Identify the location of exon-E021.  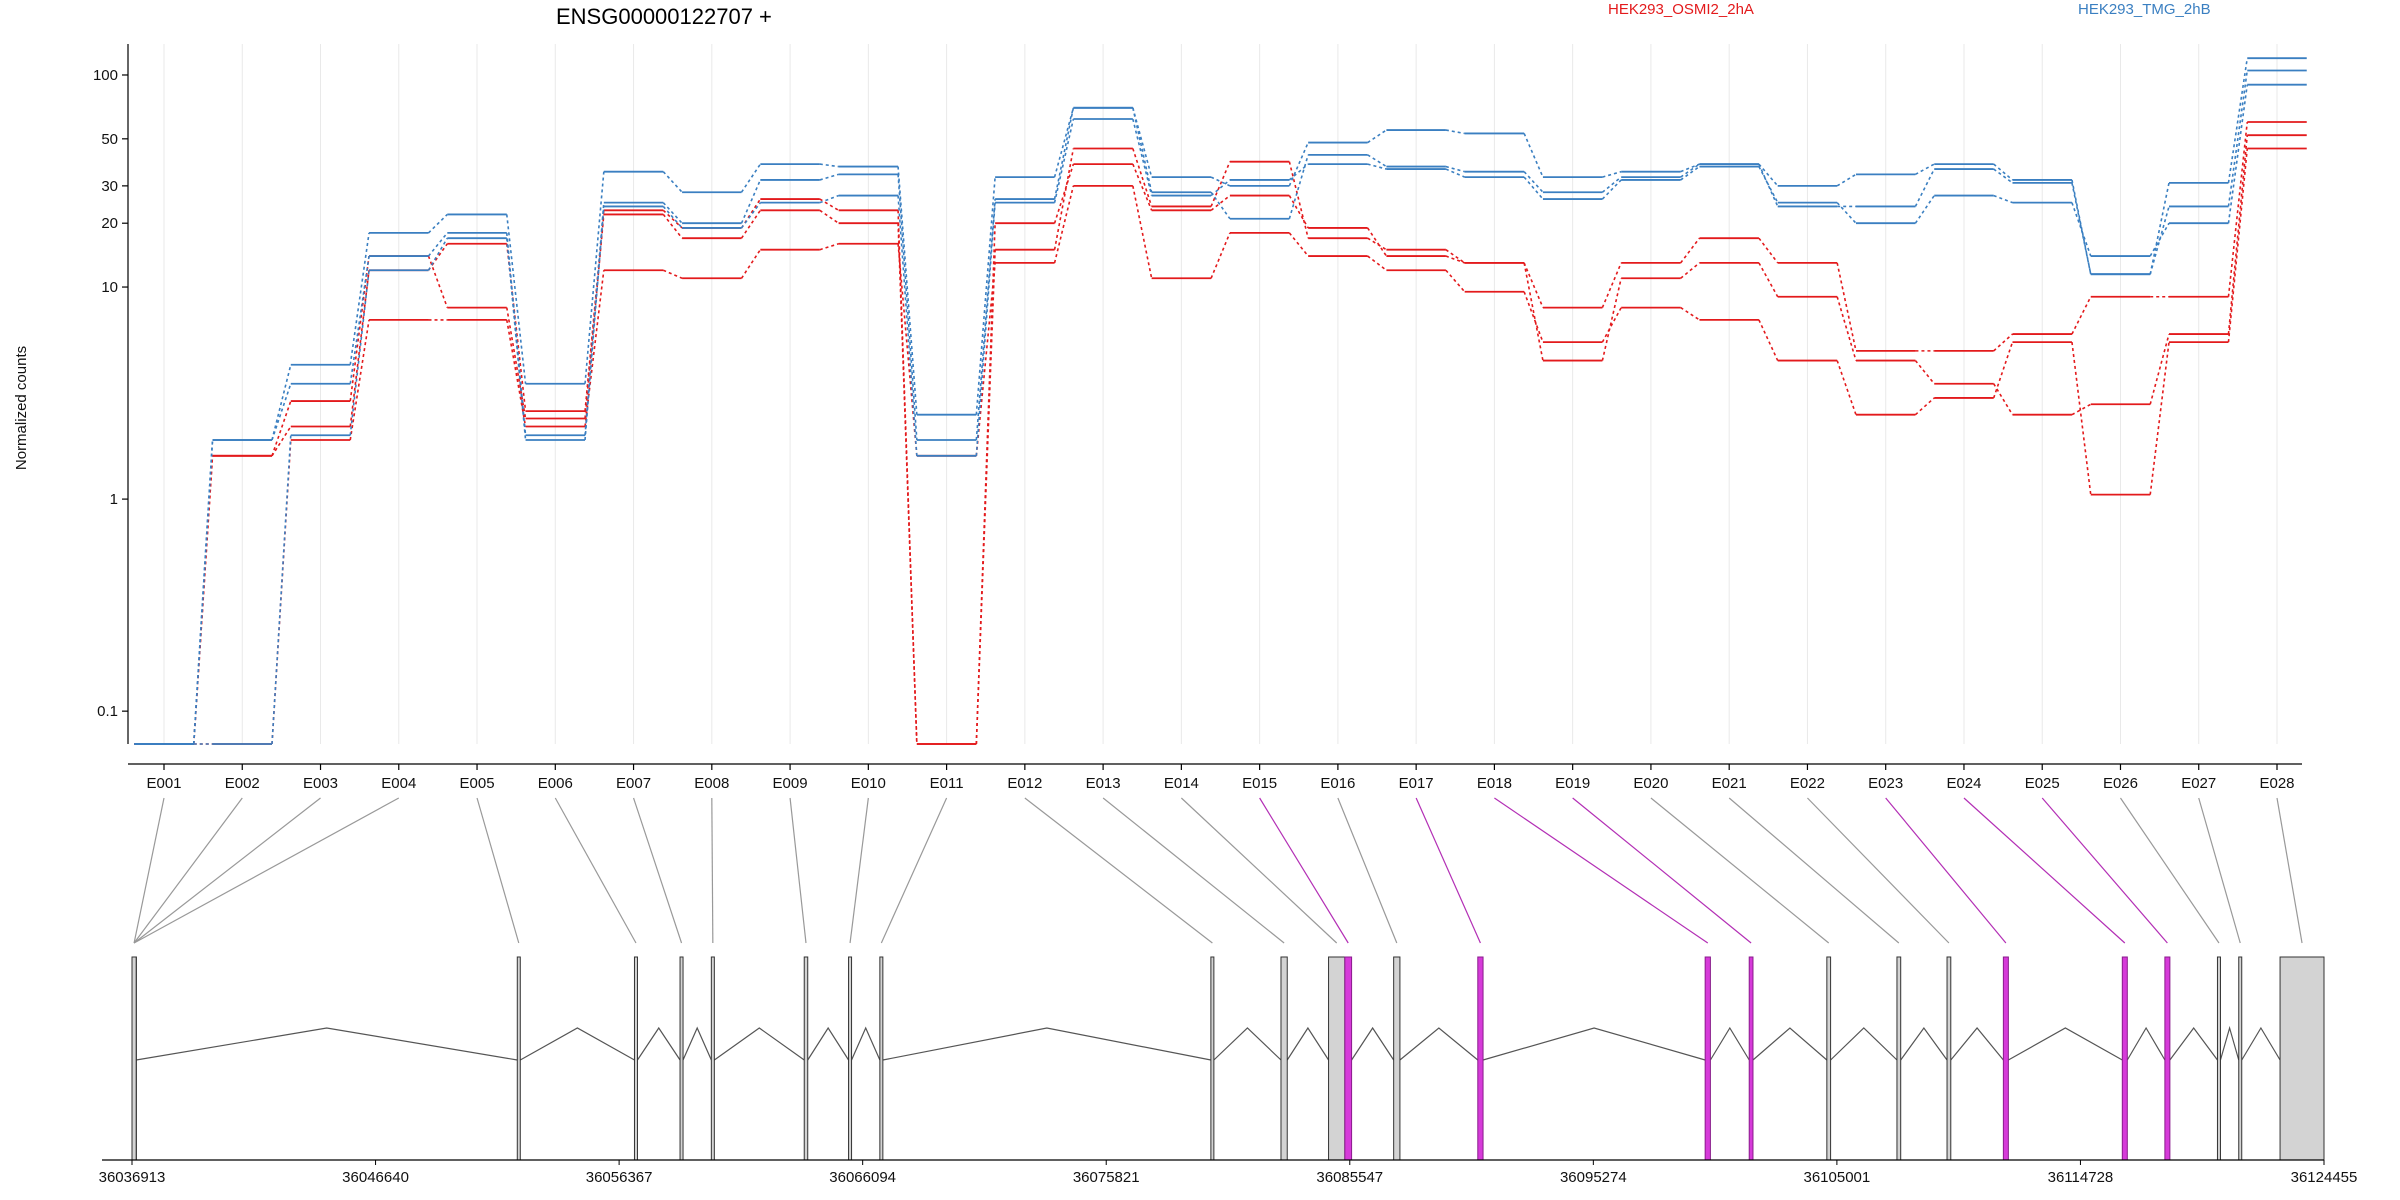
(1899, 1058).